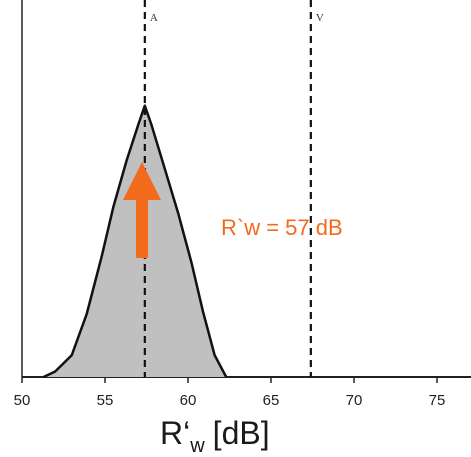 Image resolution: width=471 pixels, height=457 pixels. Describe the element at coordinates (241, 433) in the screenshot. I see `x-axis-label-unit: [dB]` at that location.